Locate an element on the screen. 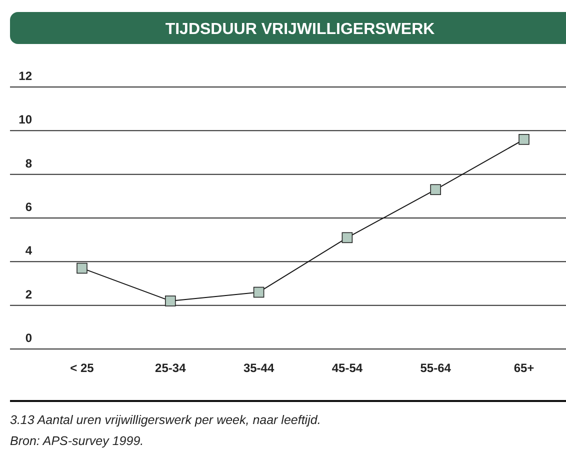  x-tick-label: 35-44 is located at coordinates (258, 368).